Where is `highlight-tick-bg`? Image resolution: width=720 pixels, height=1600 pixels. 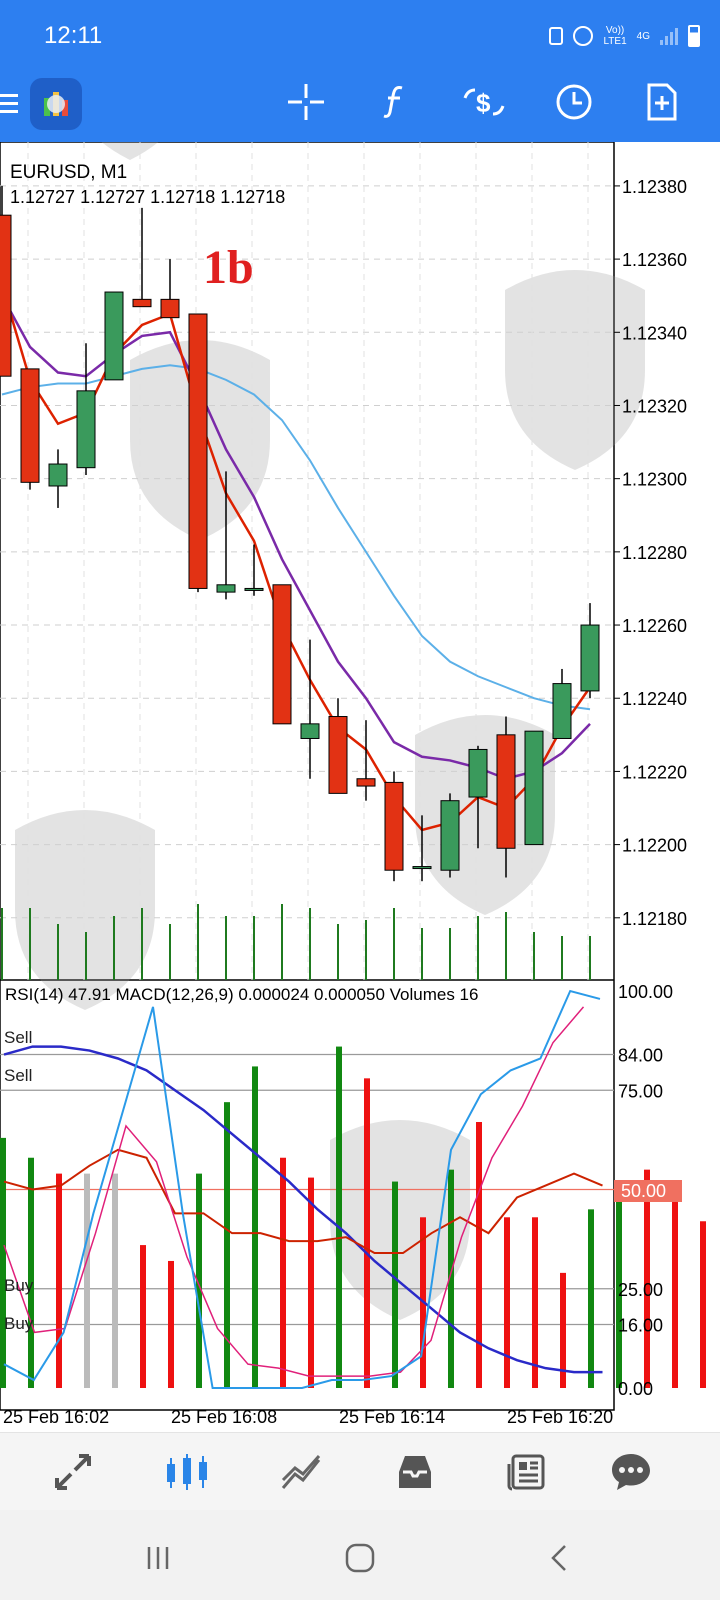 highlight-tick-bg is located at coordinates (648, 1191).